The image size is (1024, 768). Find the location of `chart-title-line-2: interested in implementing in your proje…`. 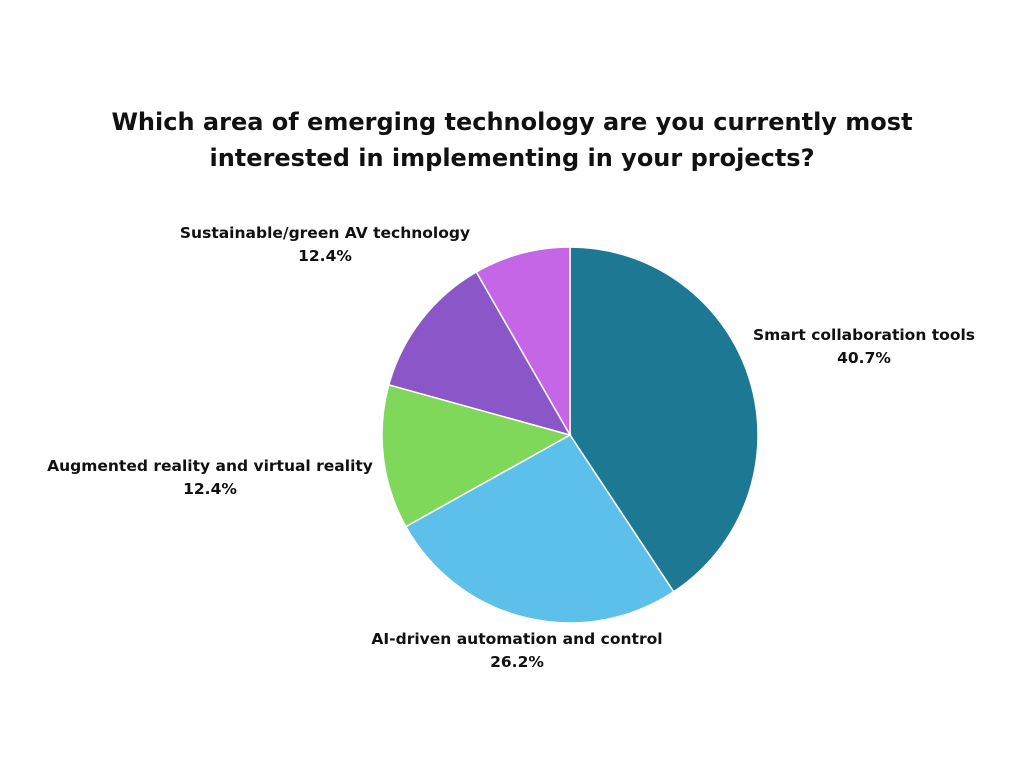

chart-title-line-2: interested in implementing in your proje… is located at coordinates (512, 158).